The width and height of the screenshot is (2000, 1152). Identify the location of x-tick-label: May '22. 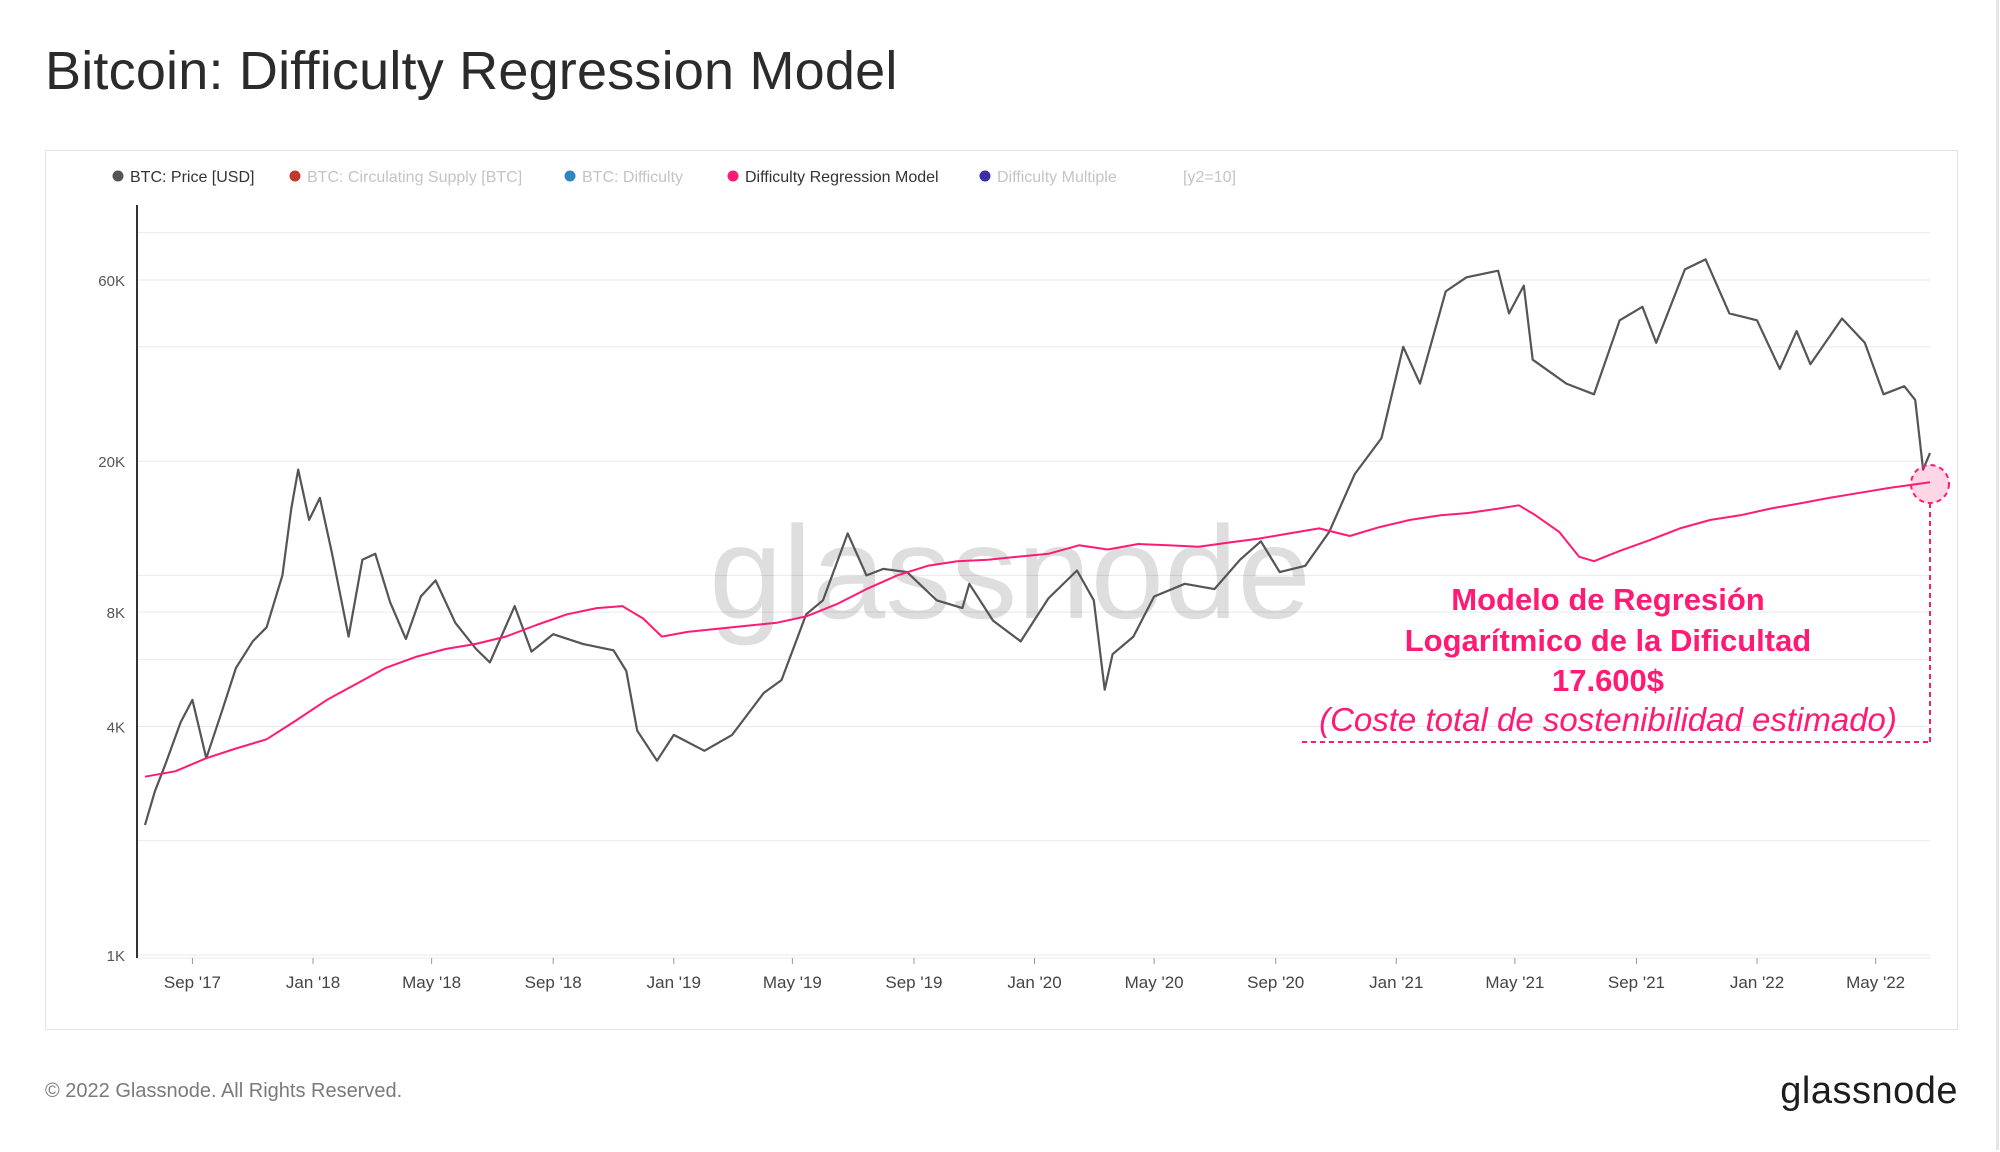
(1875, 982).